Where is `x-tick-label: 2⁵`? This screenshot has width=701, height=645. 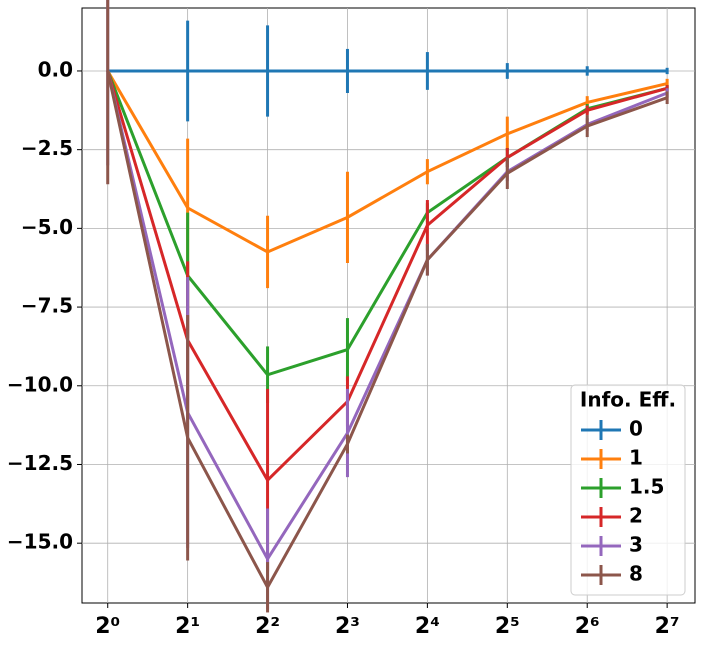
x-tick-label: 2⁵ is located at coordinates (507, 626).